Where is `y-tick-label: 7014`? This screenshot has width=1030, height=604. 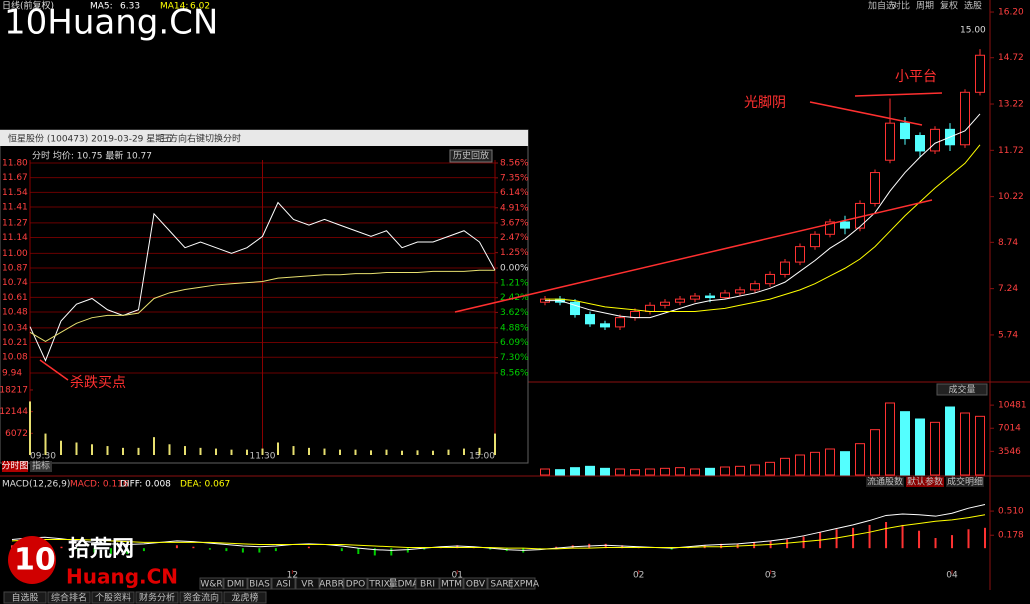
y-tick-label: 7014 is located at coordinates (1009, 429).